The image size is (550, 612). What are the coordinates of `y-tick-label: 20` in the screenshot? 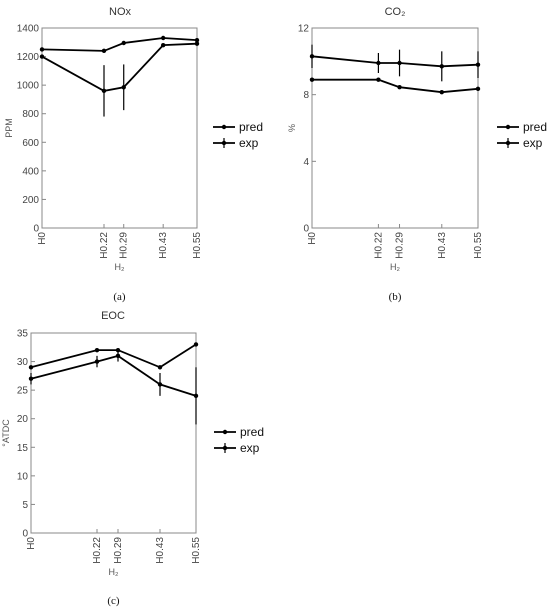 It's located at (23, 419).